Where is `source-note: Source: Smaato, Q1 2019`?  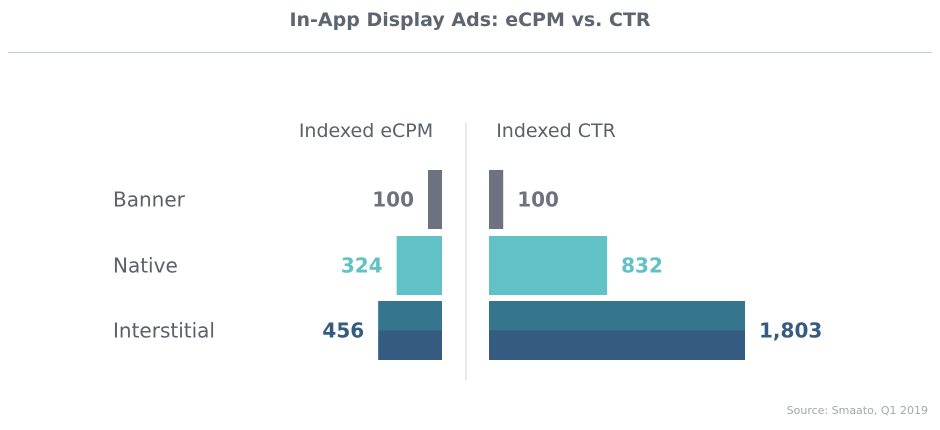
source-note: Source: Smaato, Q1 2019 is located at coordinates (857, 410).